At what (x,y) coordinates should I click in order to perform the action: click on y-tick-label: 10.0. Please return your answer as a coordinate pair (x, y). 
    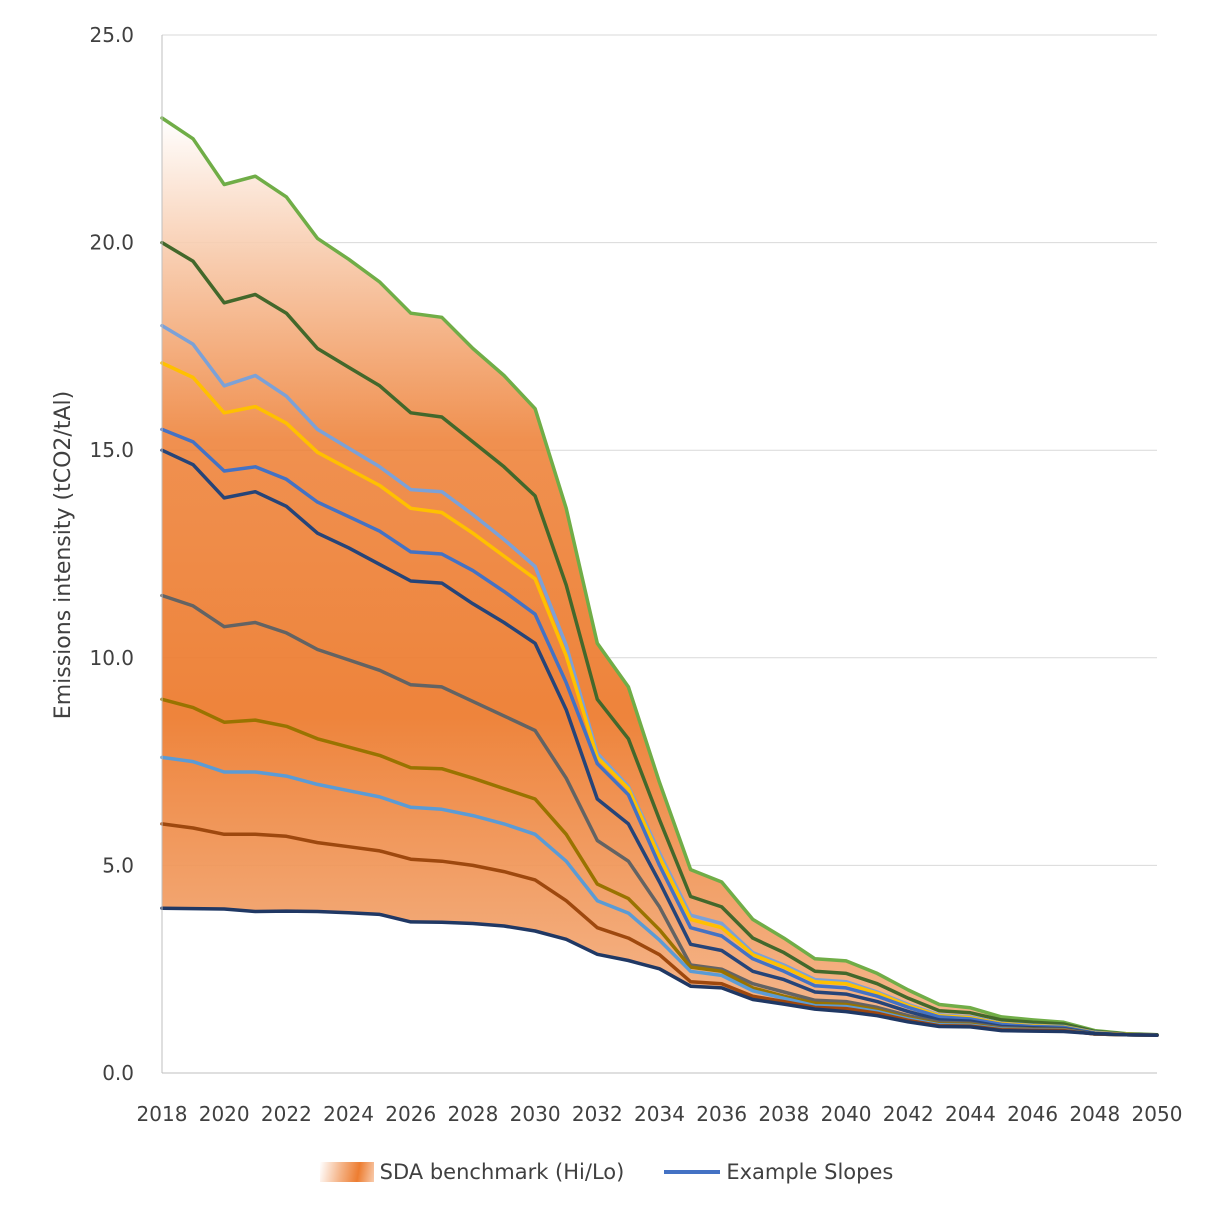
    Looking at the image, I should click on (111, 658).